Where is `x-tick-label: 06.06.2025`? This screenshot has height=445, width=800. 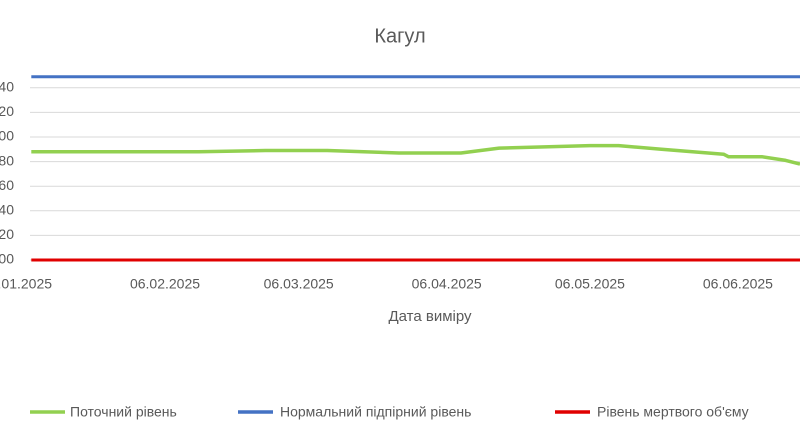 x-tick-label: 06.06.2025 is located at coordinates (738, 284).